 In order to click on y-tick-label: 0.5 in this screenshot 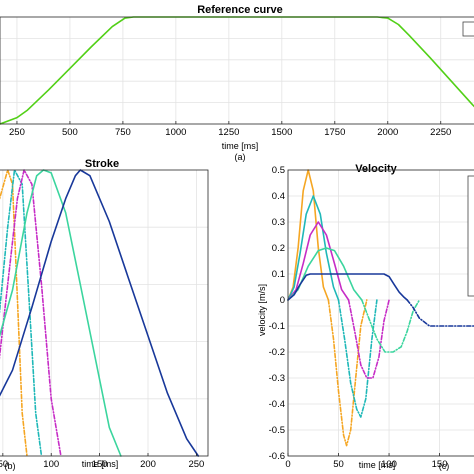, I will do `click(278, 170)`.